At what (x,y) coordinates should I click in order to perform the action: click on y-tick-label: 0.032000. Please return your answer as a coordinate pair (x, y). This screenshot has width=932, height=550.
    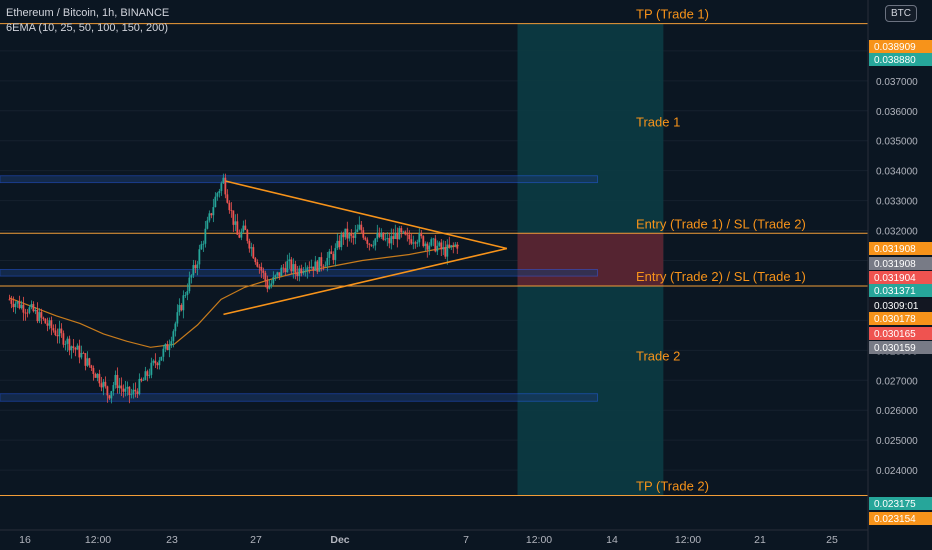
    Looking at the image, I should click on (897, 232).